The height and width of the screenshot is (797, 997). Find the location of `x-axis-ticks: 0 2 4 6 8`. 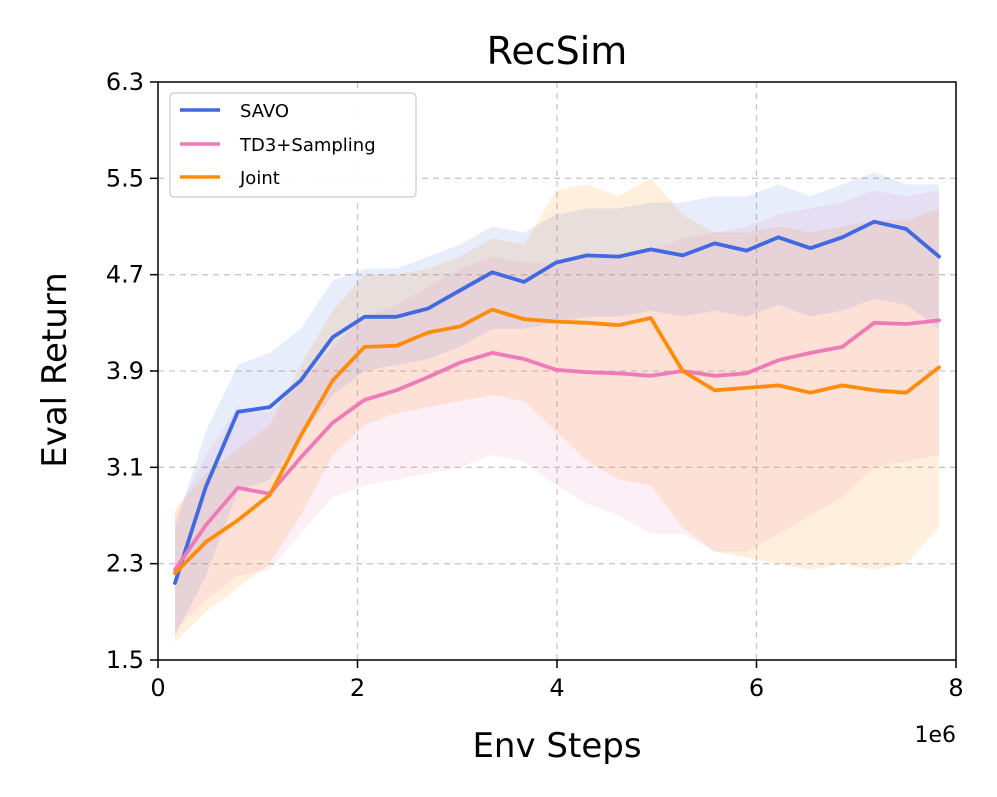

x-axis-ticks: 0 2 4 6 8 is located at coordinates (557, 681).